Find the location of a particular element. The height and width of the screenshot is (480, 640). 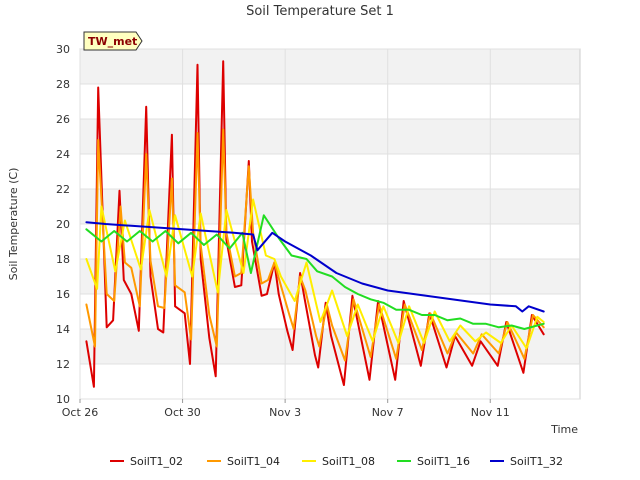

site-badge-label: TW_met is located at coordinates (112, 41).